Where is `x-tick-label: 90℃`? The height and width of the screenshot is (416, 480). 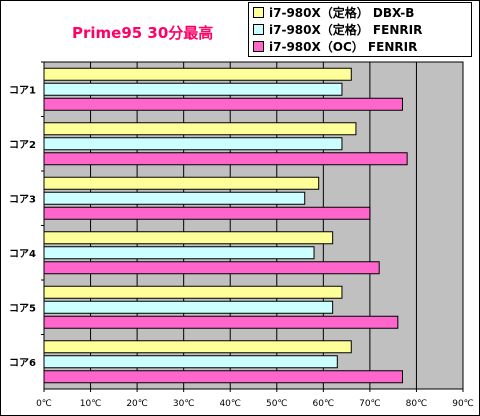 x-tick-label: 90℃ is located at coordinates (463, 404).